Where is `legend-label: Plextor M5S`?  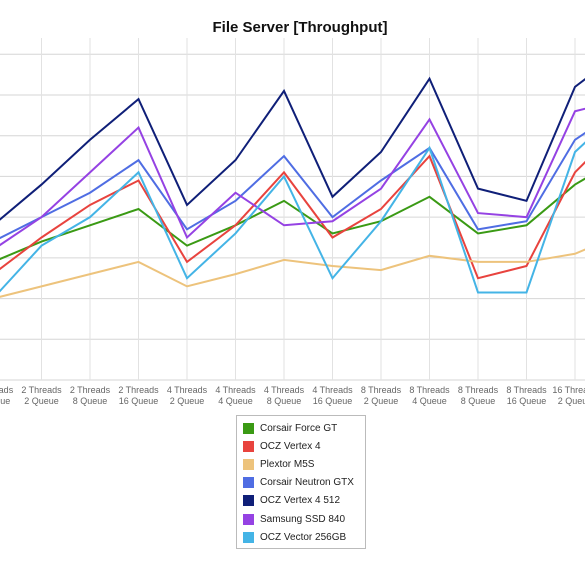
legend-label: Plextor M5S is located at coordinates (287, 464).